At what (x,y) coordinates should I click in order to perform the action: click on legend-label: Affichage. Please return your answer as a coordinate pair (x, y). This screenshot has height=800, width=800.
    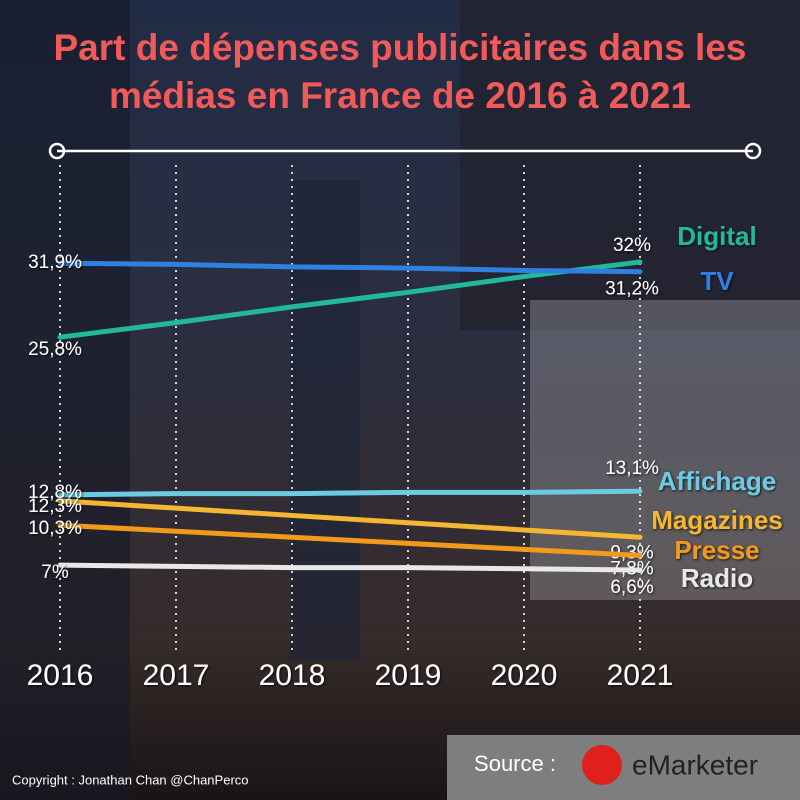
    Looking at the image, I should click on (717, 481).